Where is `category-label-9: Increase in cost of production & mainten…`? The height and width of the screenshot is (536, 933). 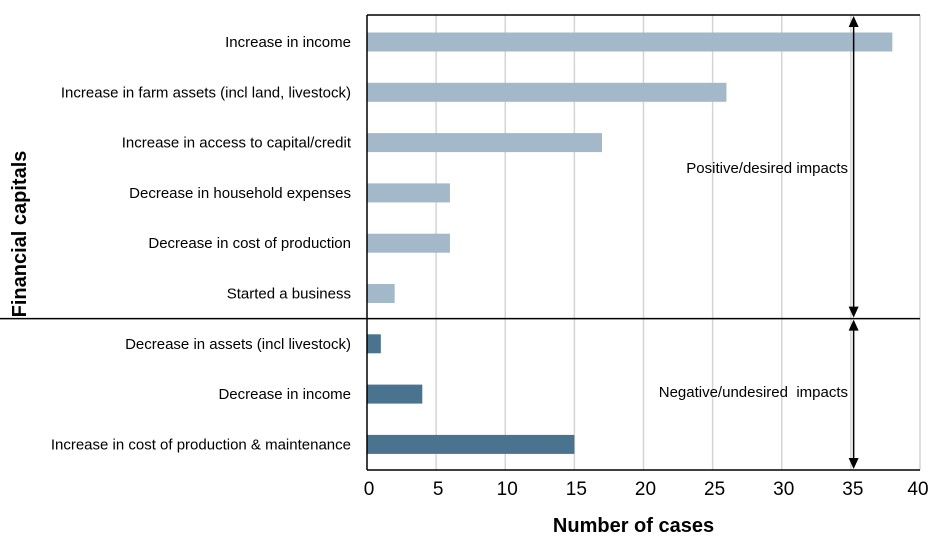 category-label-9: Increase in cost of production & mainten… is located at coordinates (201, 444).